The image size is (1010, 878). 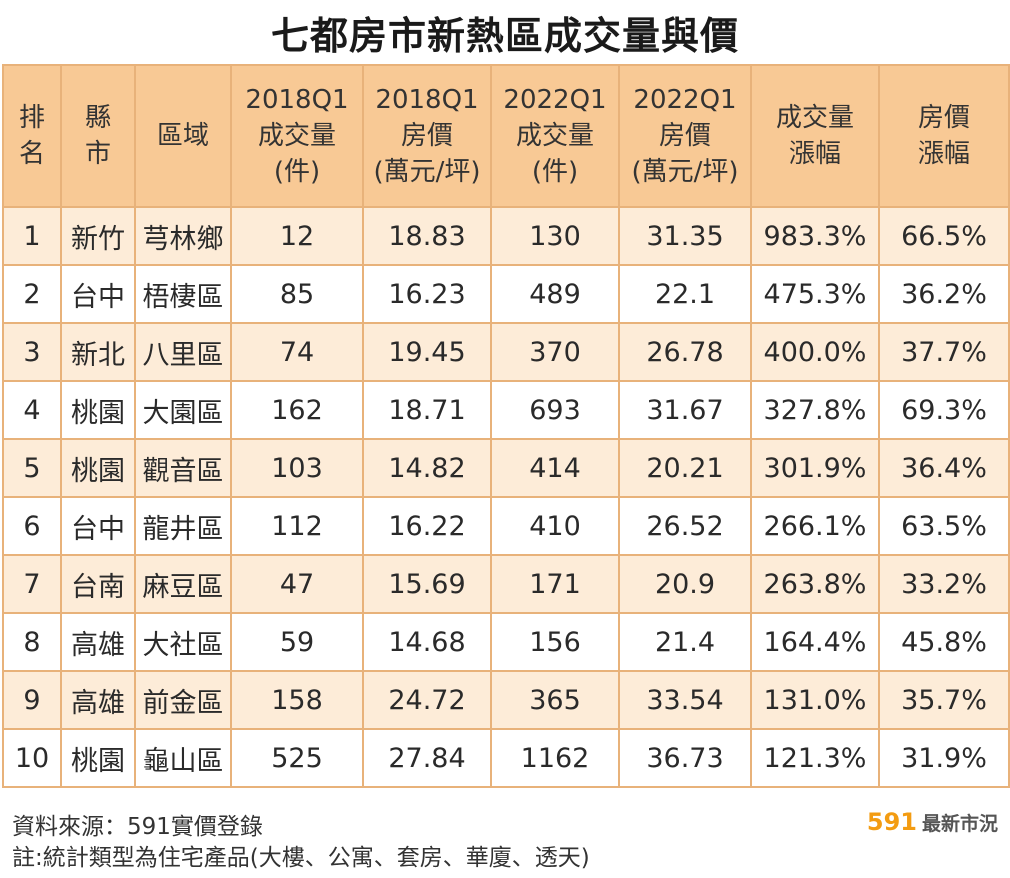 I want to click on cell-district: 麻豆區, so click(x=183, y=584).